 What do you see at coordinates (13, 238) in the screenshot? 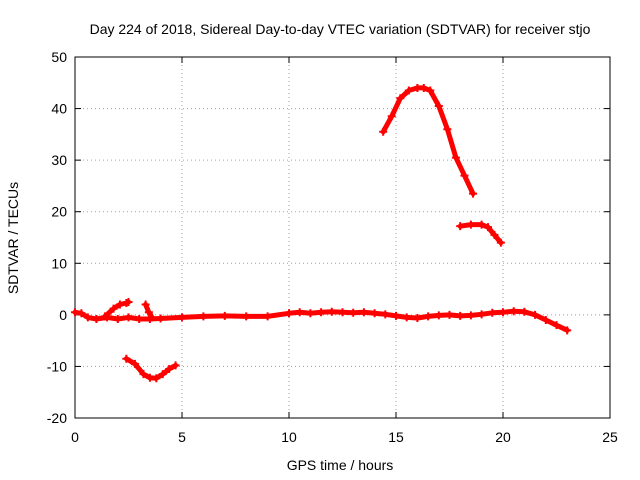
I see `y-axis-label: SDTVAR / TECUs` at bounding box center [13, 238].